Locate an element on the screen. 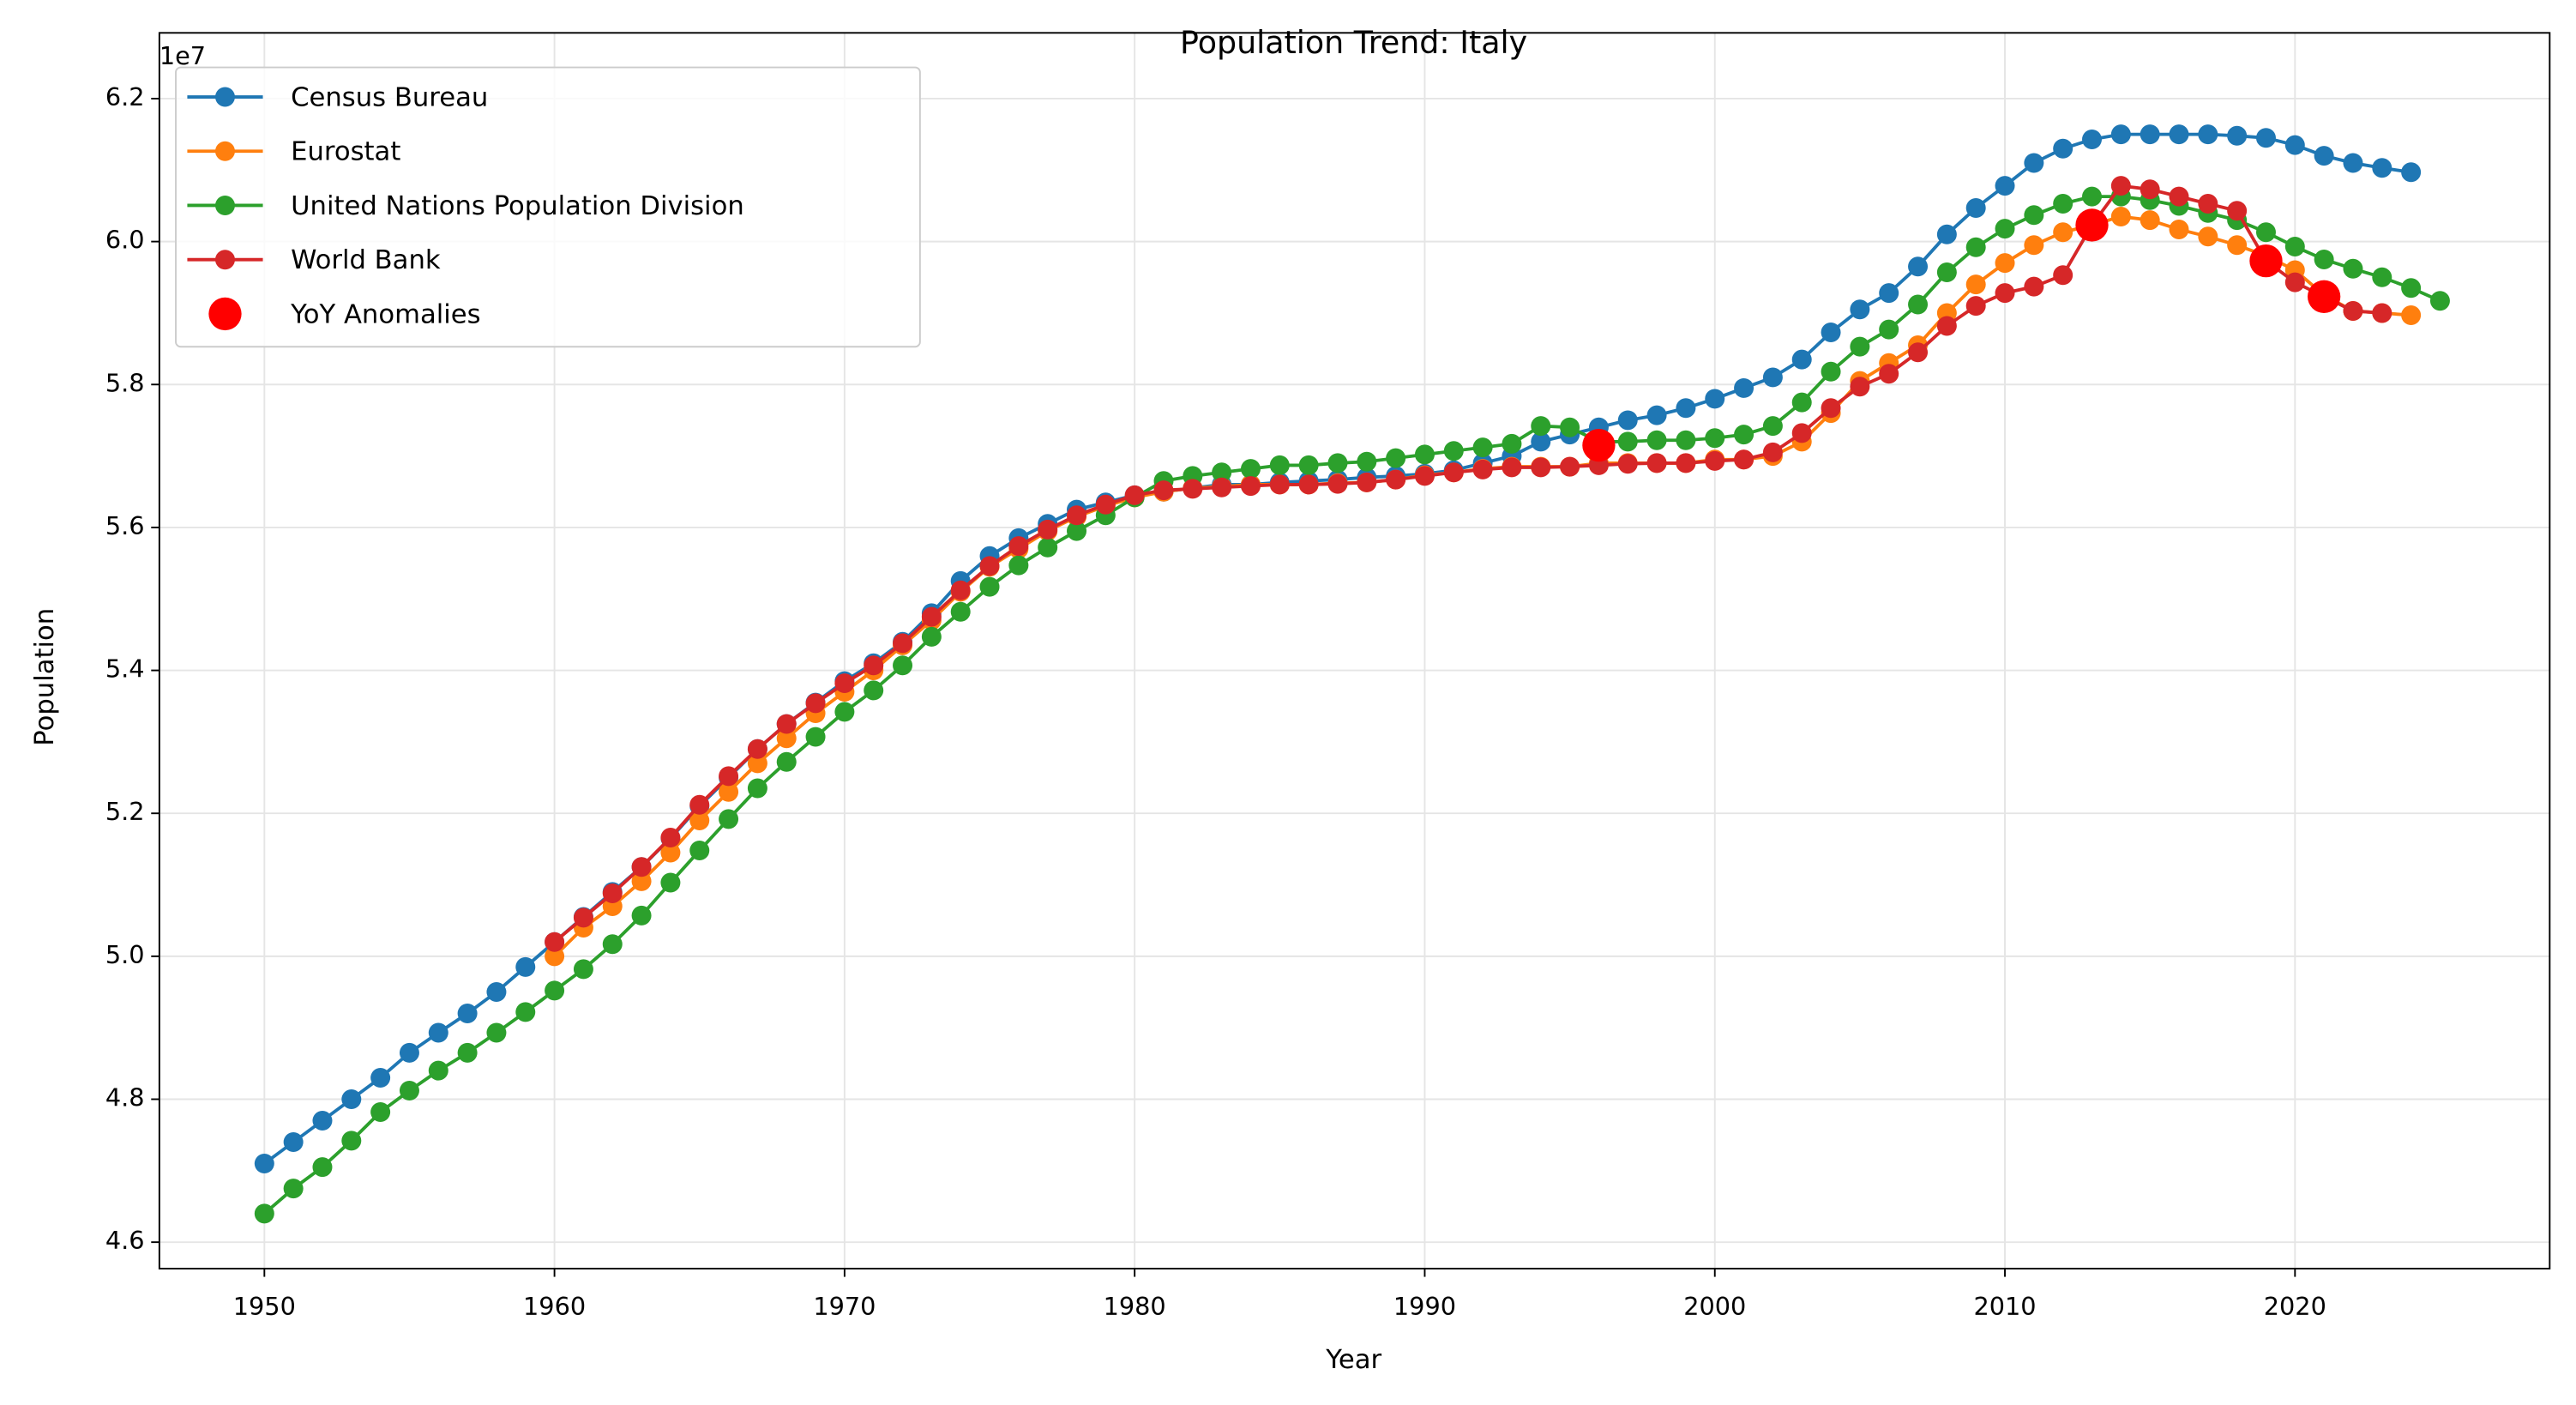  y-axis-label: Population is located at coordinates (45, 677).